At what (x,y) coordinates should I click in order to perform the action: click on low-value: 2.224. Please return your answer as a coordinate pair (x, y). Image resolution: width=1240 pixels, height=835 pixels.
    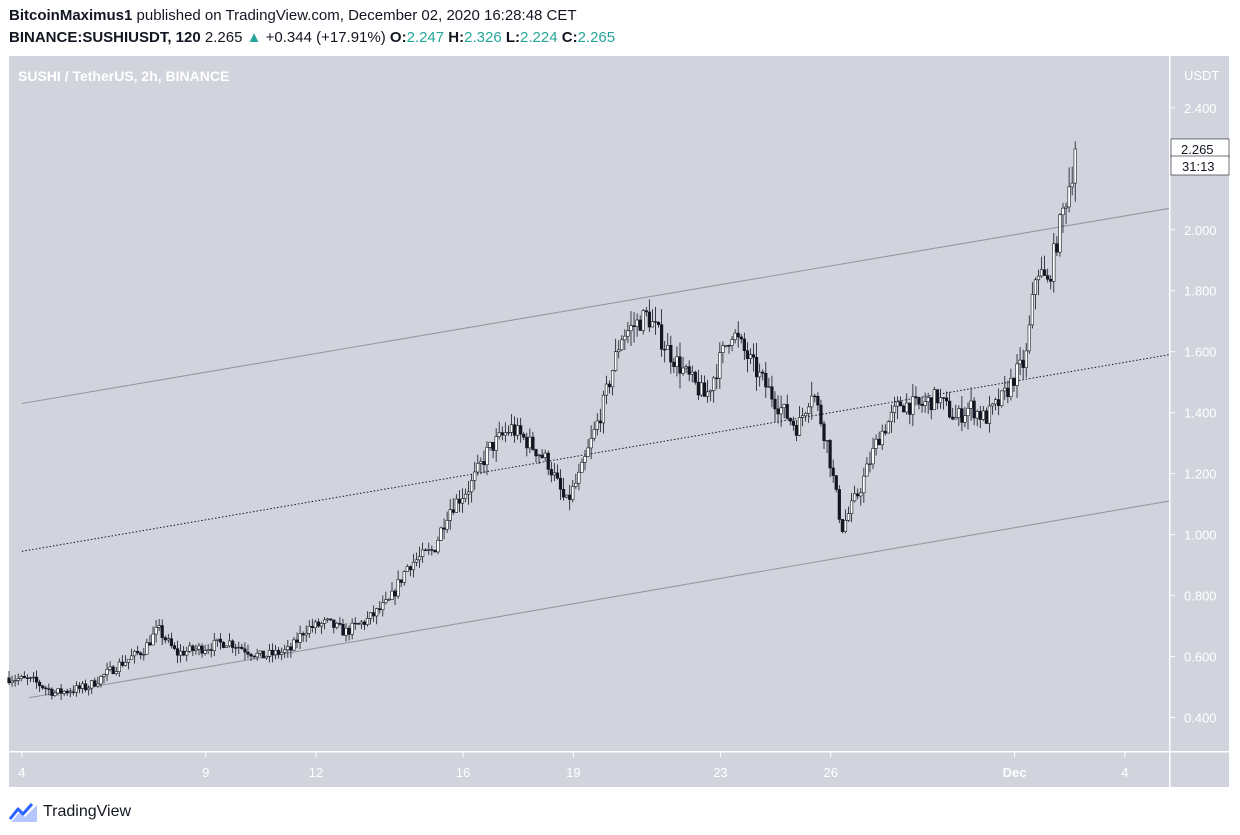
    Looking at the image, I should click on (539, 37).